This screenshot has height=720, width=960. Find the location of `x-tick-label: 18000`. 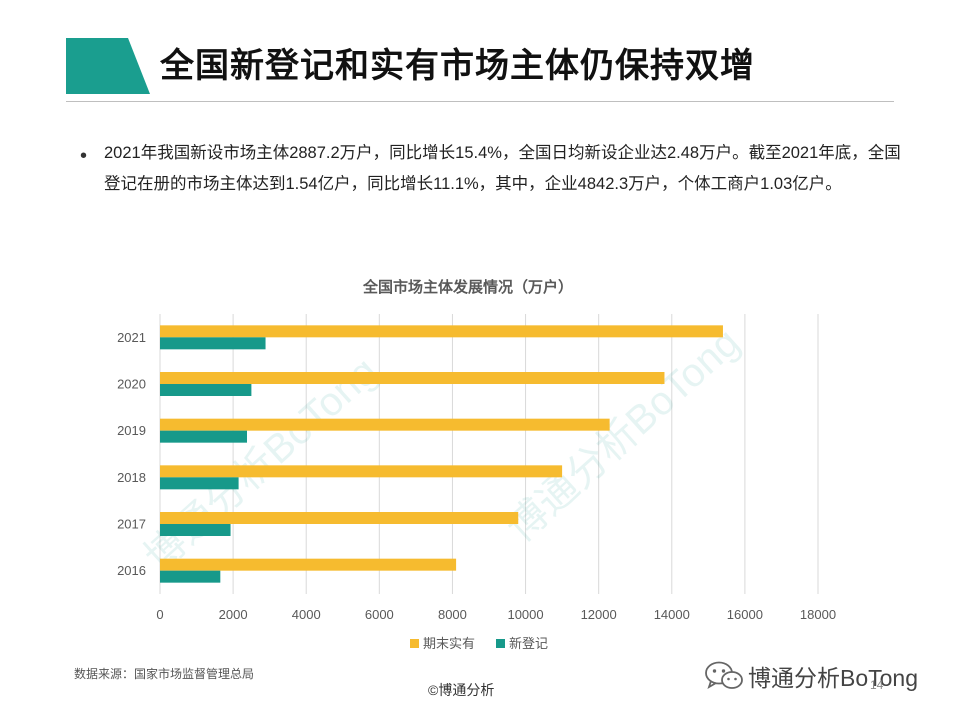

x-tick-label: 18000 is located at coordinates (818, 614).